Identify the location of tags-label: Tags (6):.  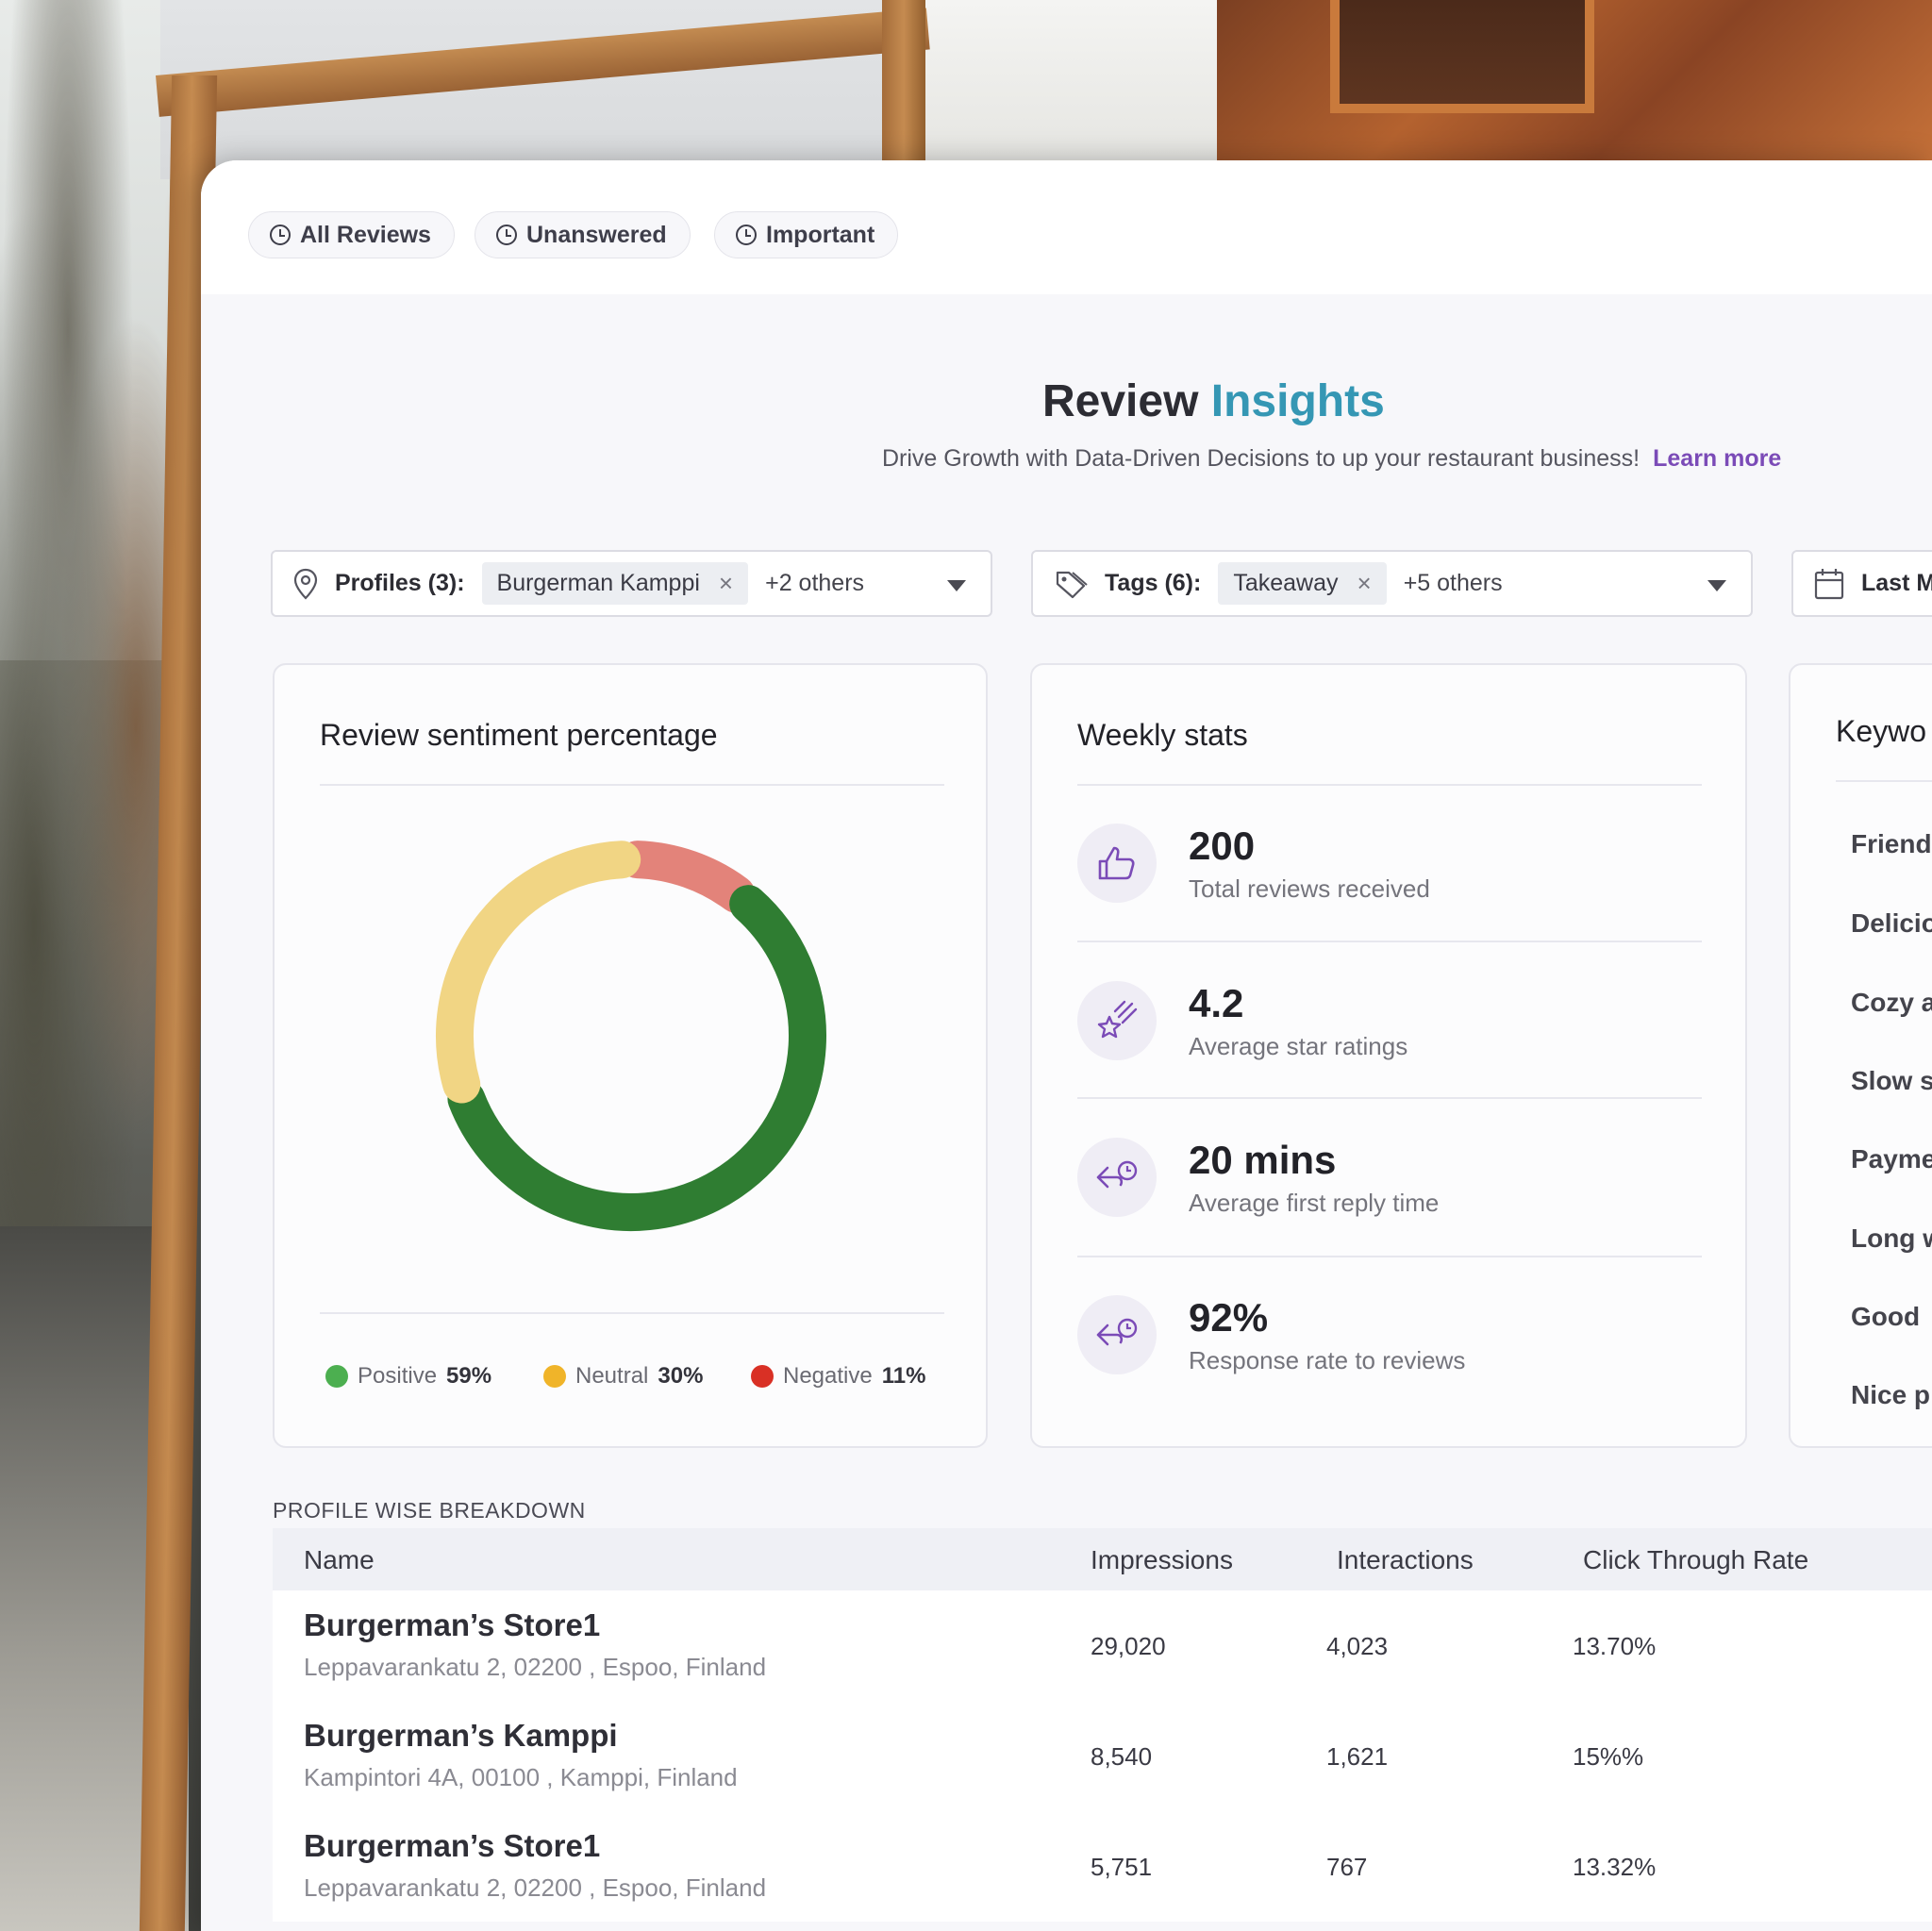
(1153, 583).